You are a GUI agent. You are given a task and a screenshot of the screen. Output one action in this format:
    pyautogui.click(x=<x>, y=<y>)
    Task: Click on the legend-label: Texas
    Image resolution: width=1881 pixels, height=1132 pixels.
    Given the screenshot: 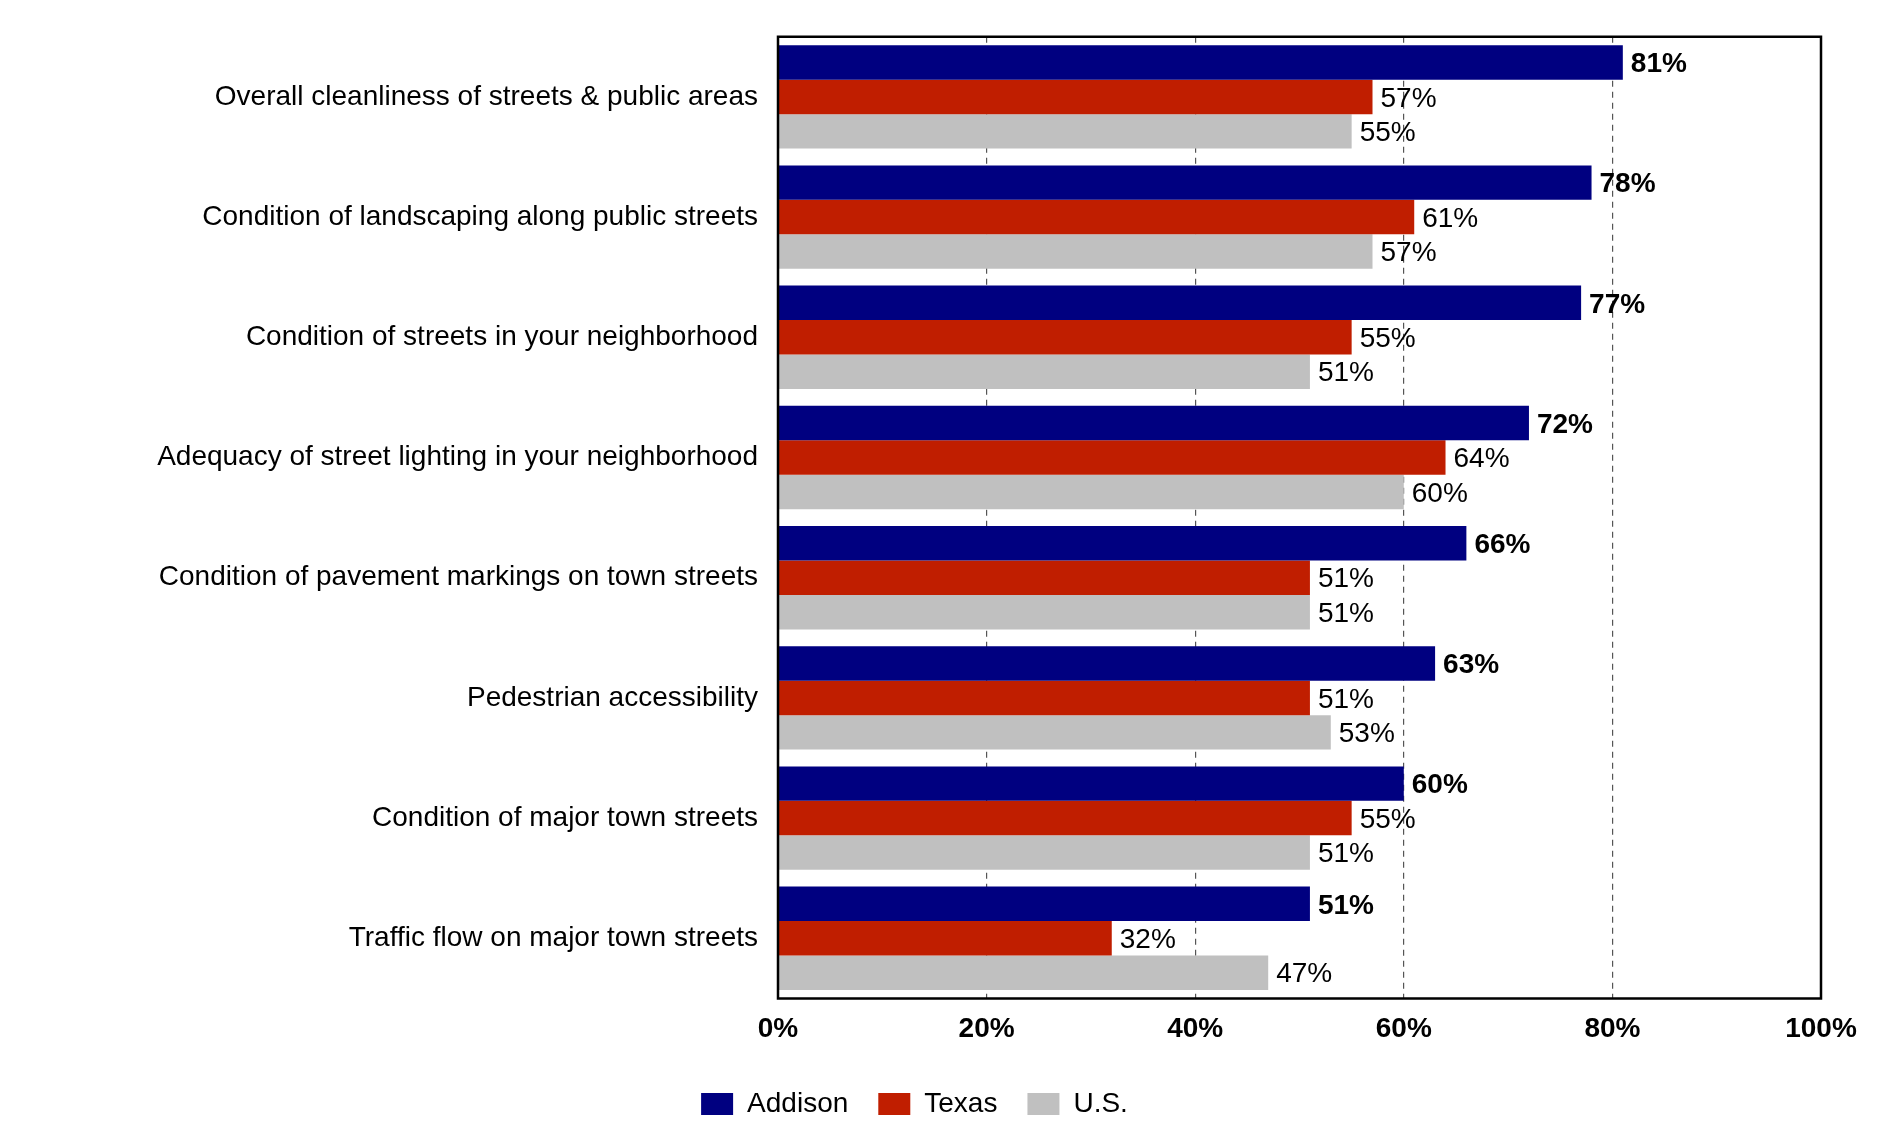 What is the action you would take?
    pyautogui.click(x=961, y=1102)
    